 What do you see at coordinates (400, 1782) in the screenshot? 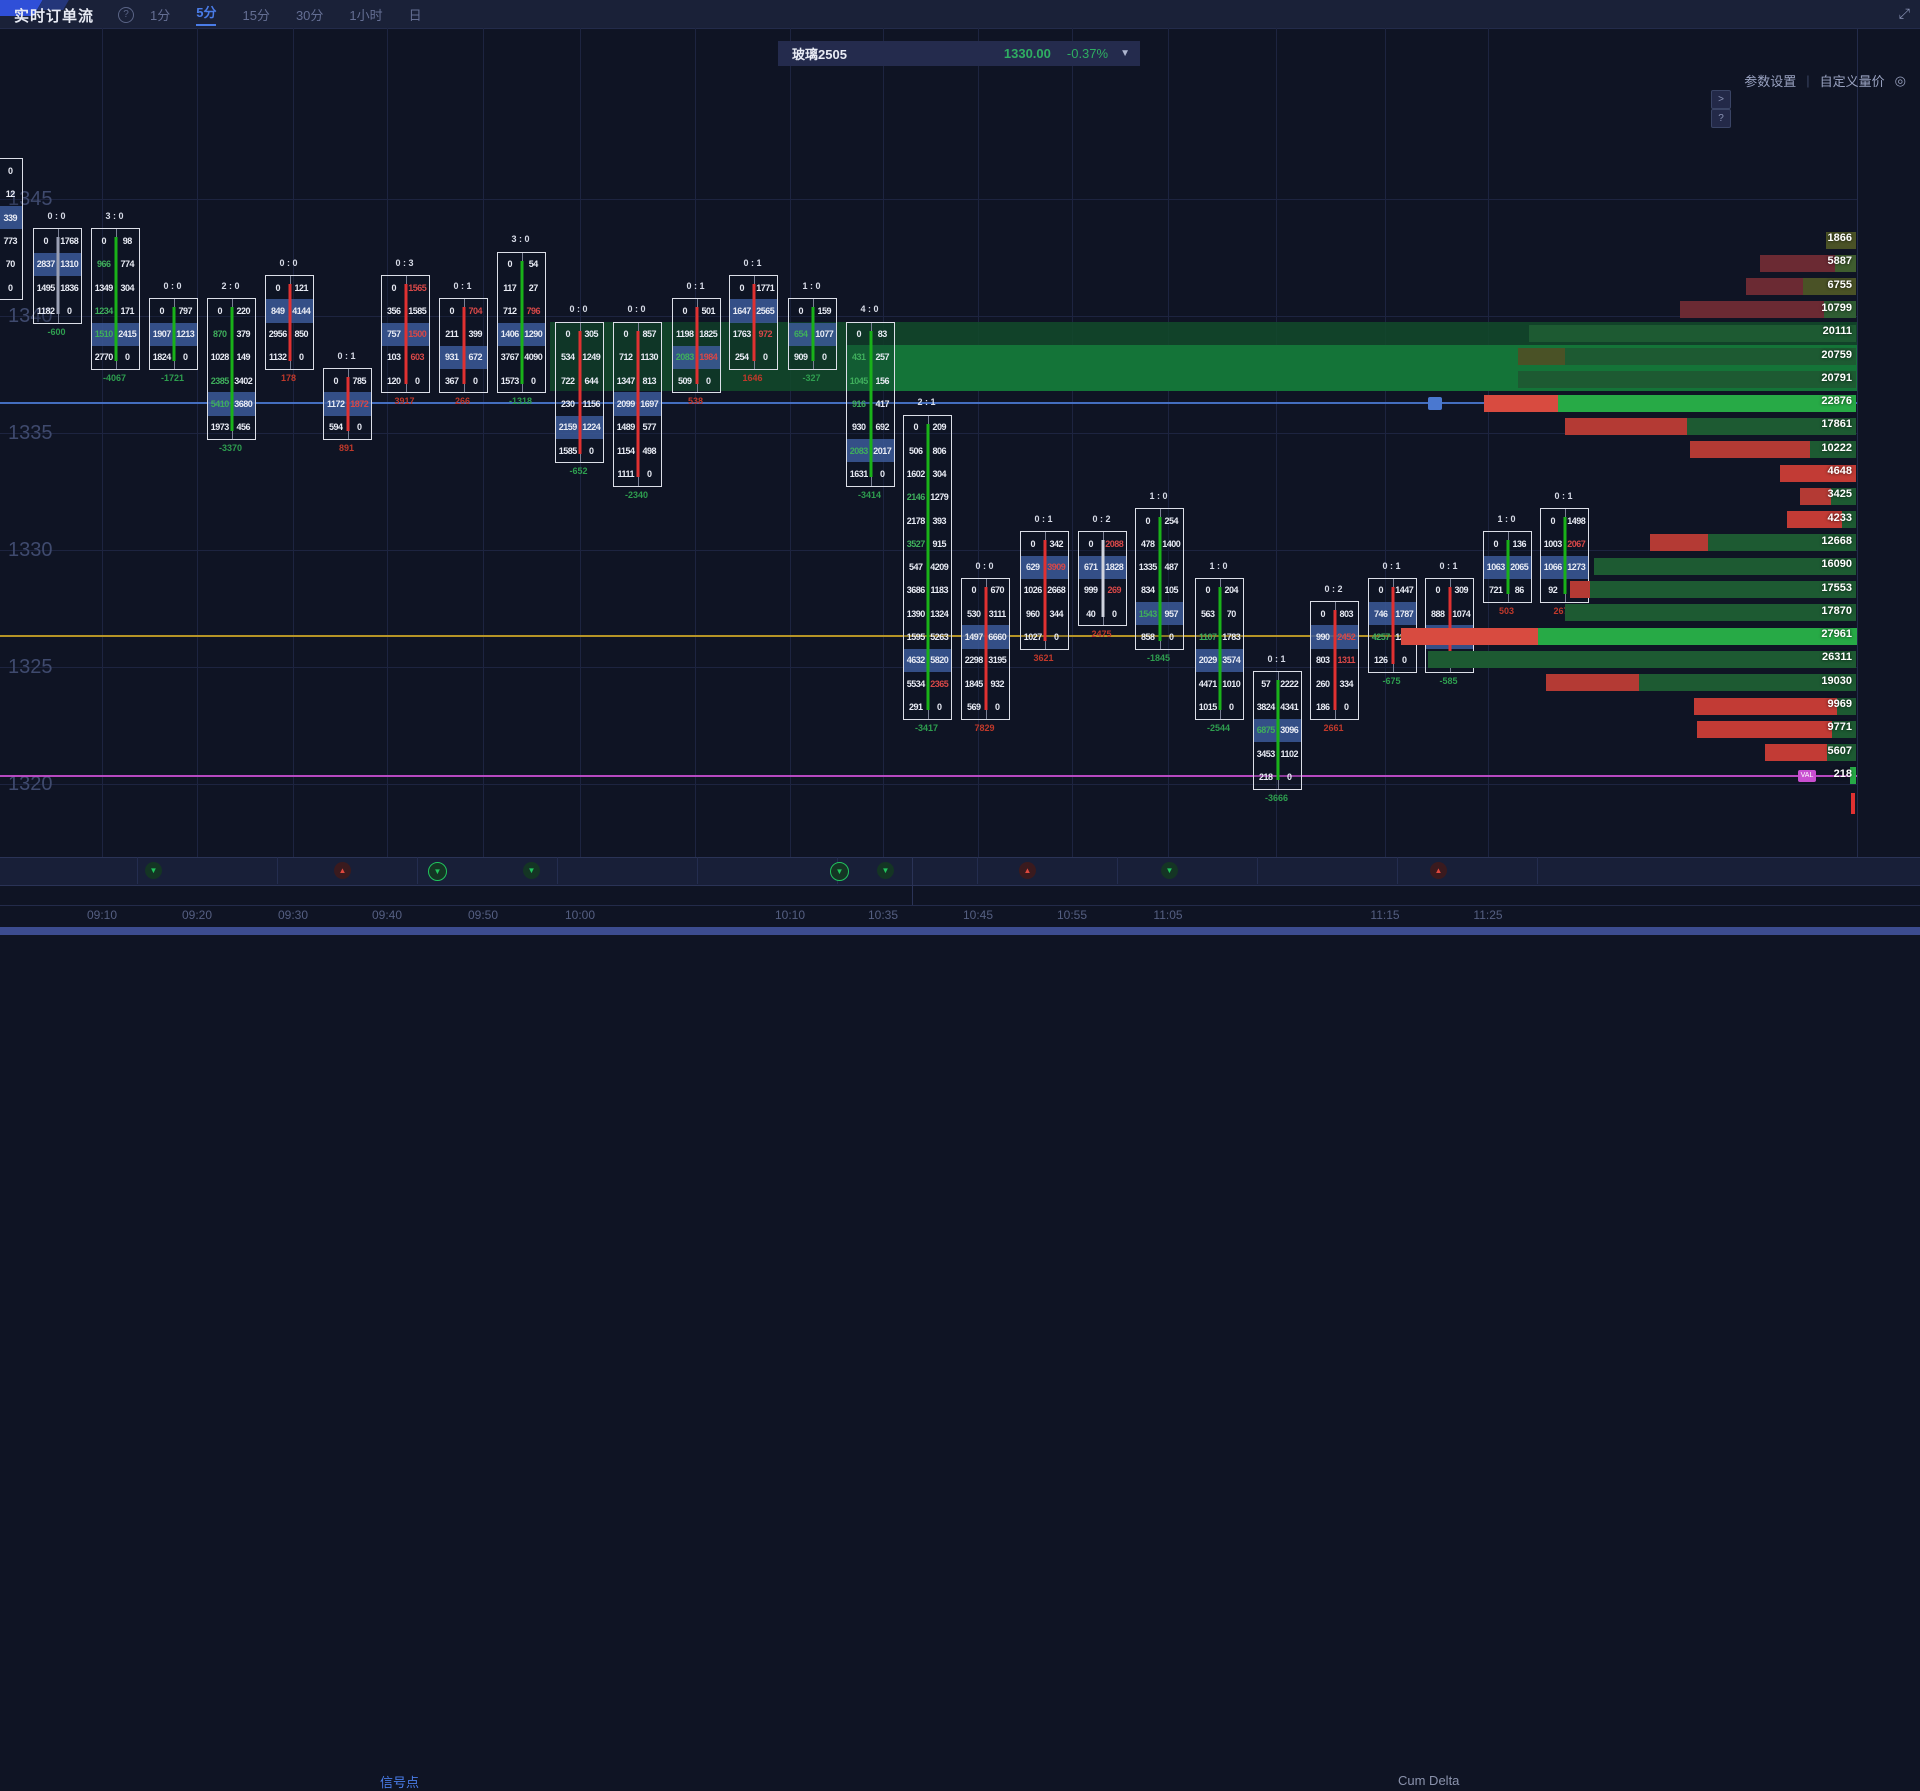
I see `signal-panel-label: 信号点` at bounding box center [400, 1782].